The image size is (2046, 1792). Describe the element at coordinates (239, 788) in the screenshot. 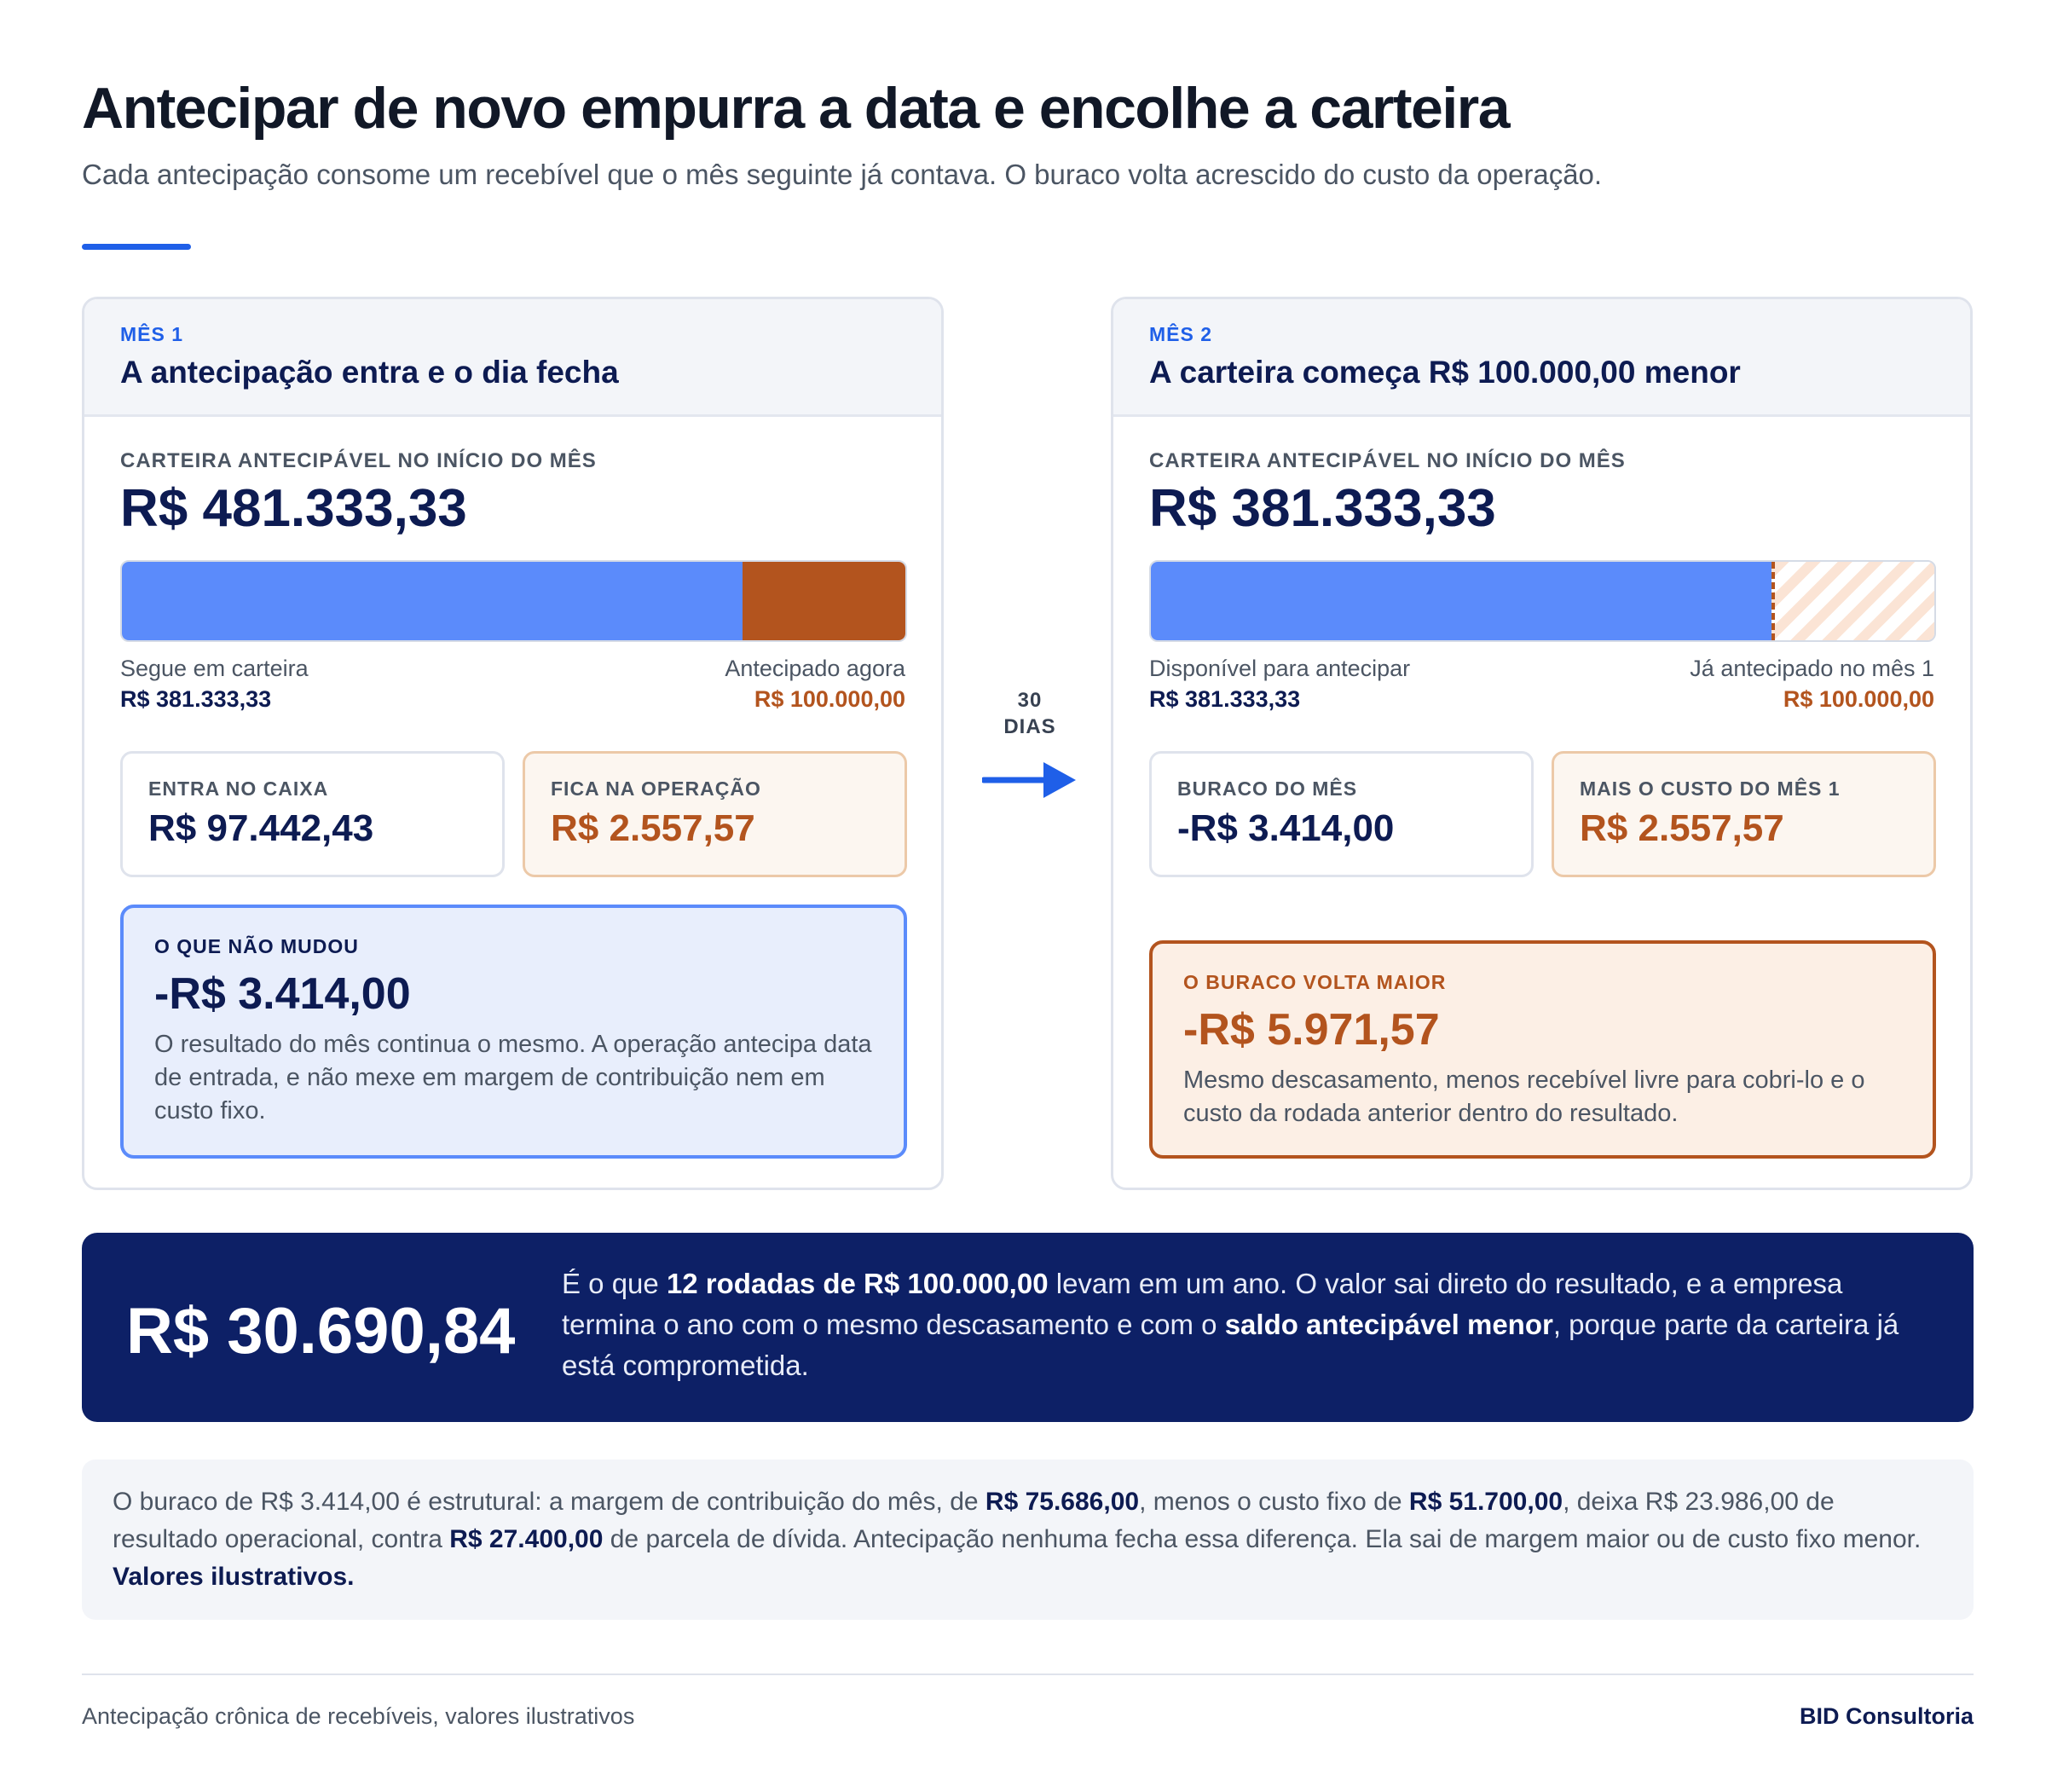

I see `month1-cash-in-label: ENTRA NO CAIXA` at that location.